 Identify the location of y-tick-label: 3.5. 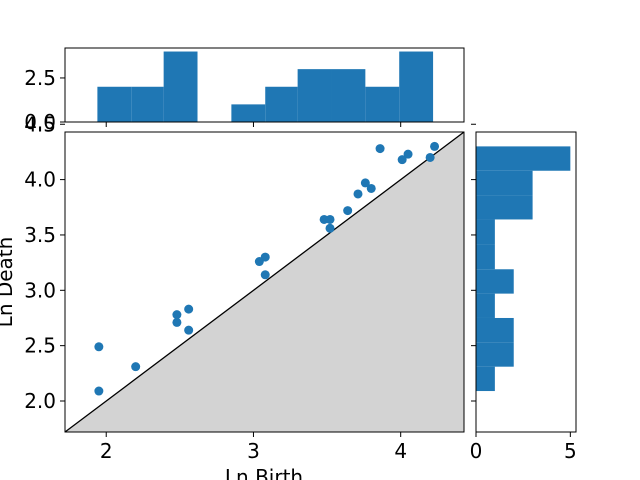
(40, 235).